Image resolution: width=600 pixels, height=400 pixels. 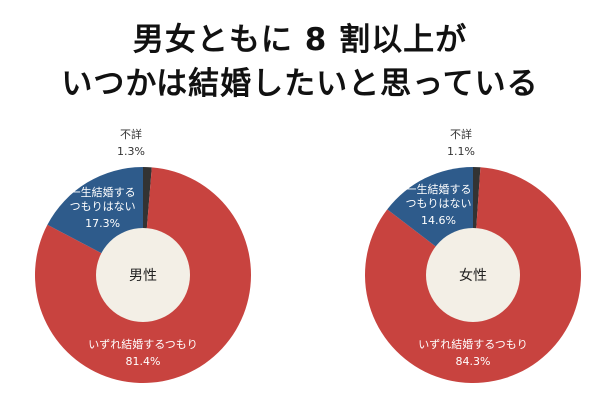 What do you see at coordinates (103, 224) in the screenshot?
I see `value-label: 17.3%` at bounding box center [103, 224].